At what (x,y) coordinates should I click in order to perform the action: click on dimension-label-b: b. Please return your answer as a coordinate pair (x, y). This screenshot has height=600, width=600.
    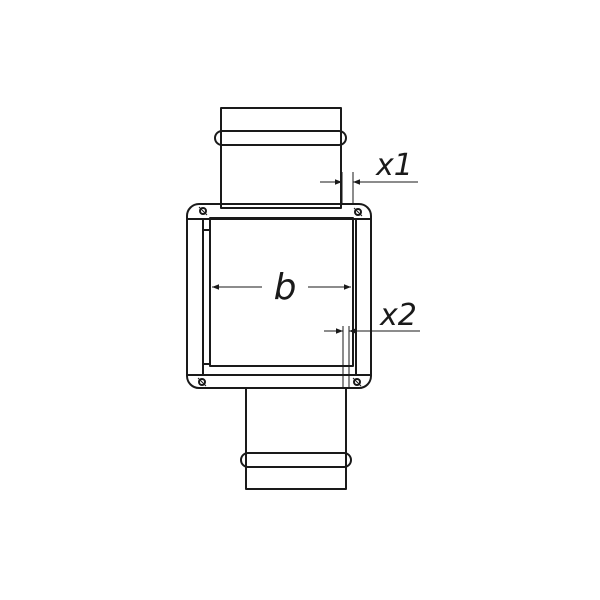
    Looking at the image, I should click on (285, 287).